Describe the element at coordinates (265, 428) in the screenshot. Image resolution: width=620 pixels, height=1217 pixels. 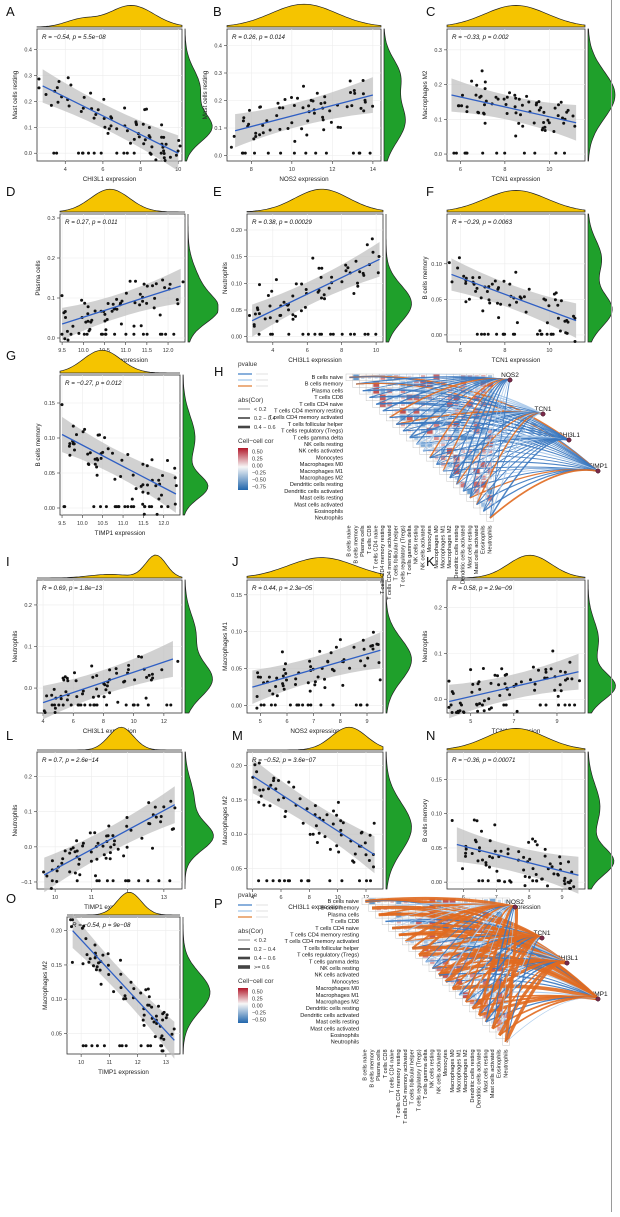
I see `legend-abscor-label: 0.4 − 0.6` at that location.